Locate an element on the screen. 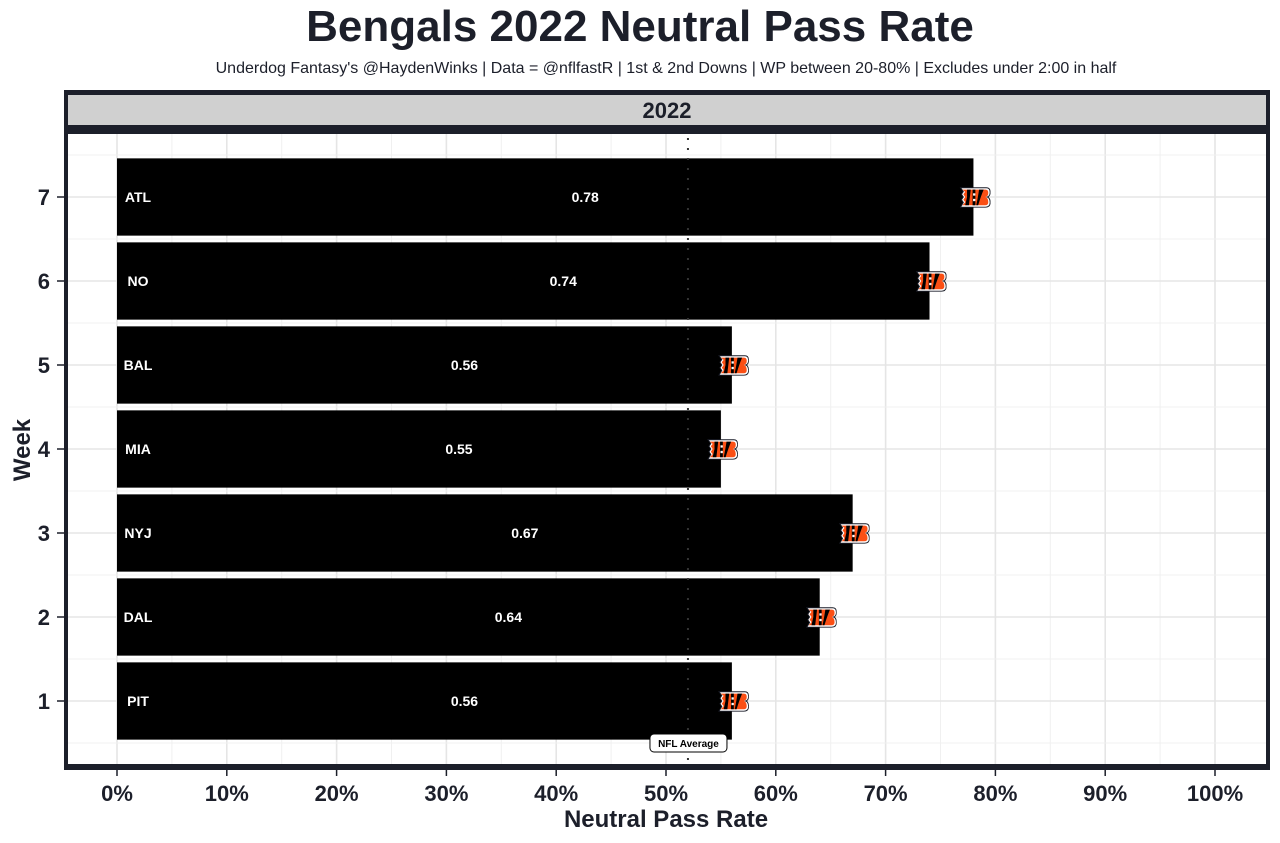  x-tick-label: 50% is located at coordinates (666, 793).